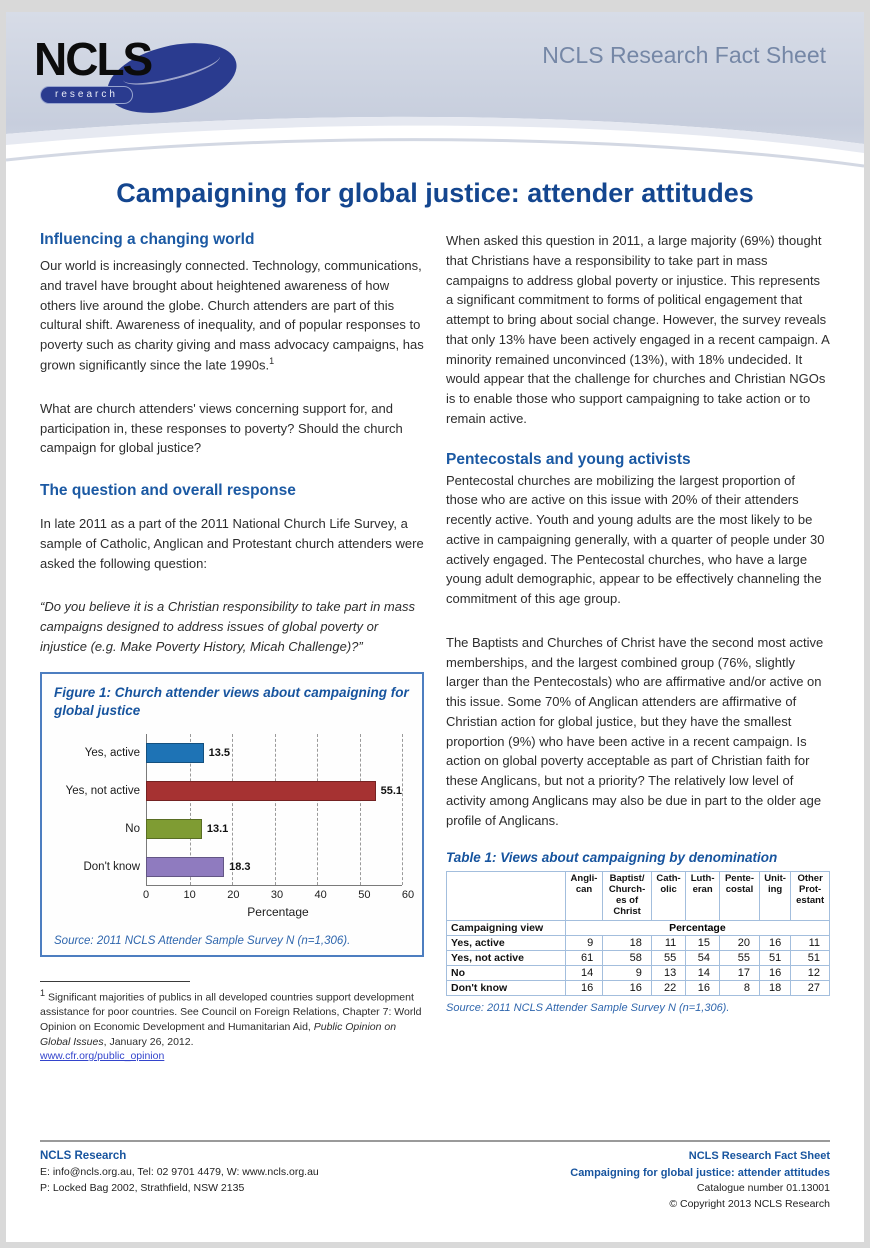 Image resolution: width=870 pixels, height=1248 pixels. Describe the element at coordinates (147, 239) in the screenshot. I see `section-heading-influencing: Influencing a changing world` at that location.